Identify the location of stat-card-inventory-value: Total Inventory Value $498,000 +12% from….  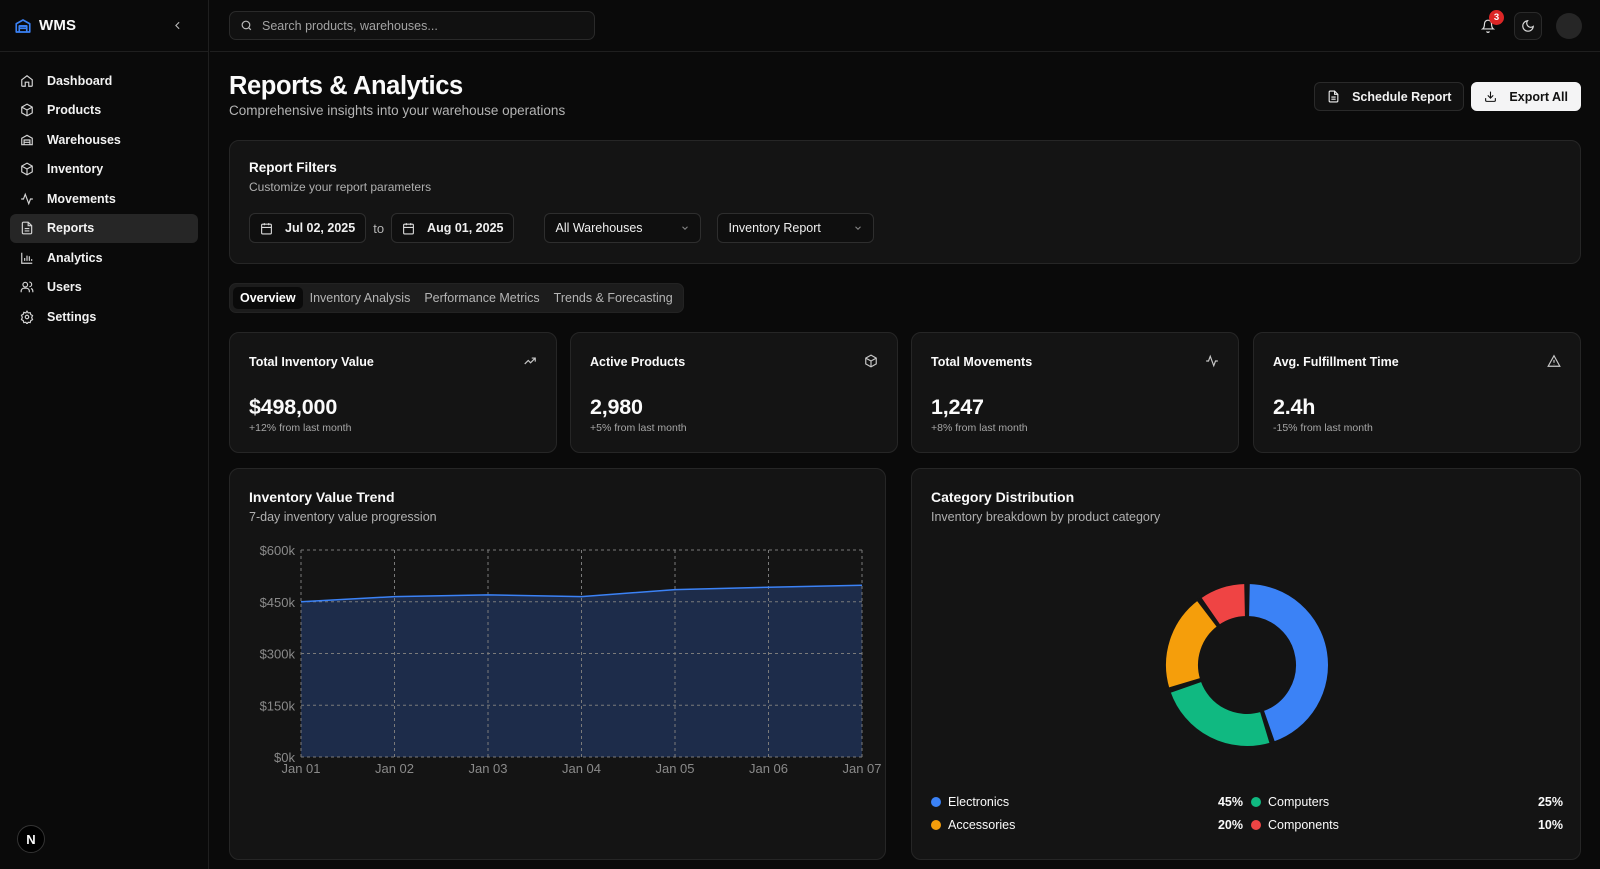
(393, 392).